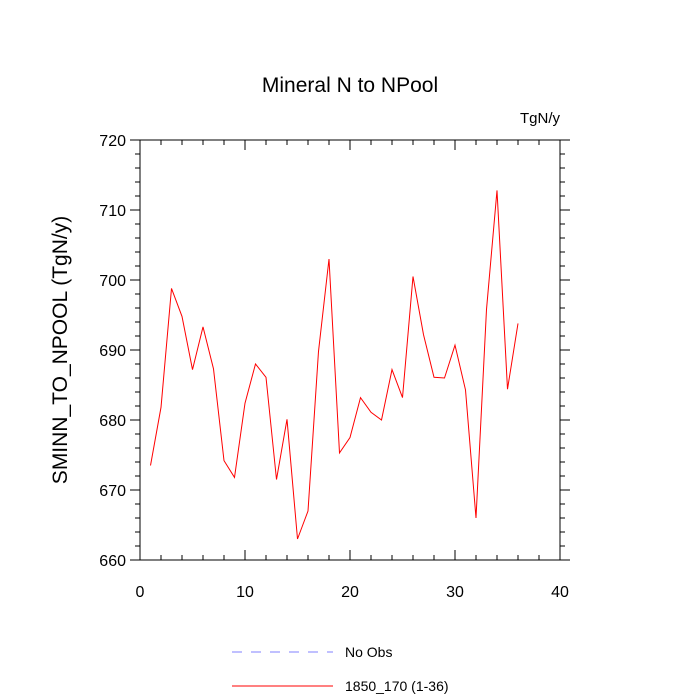 Image resolution: width=700 pixels, height=700 pixels. Describe the element at coordinates (112, 421) in the screenshot. I see `y-tick-label: 680` at that location.